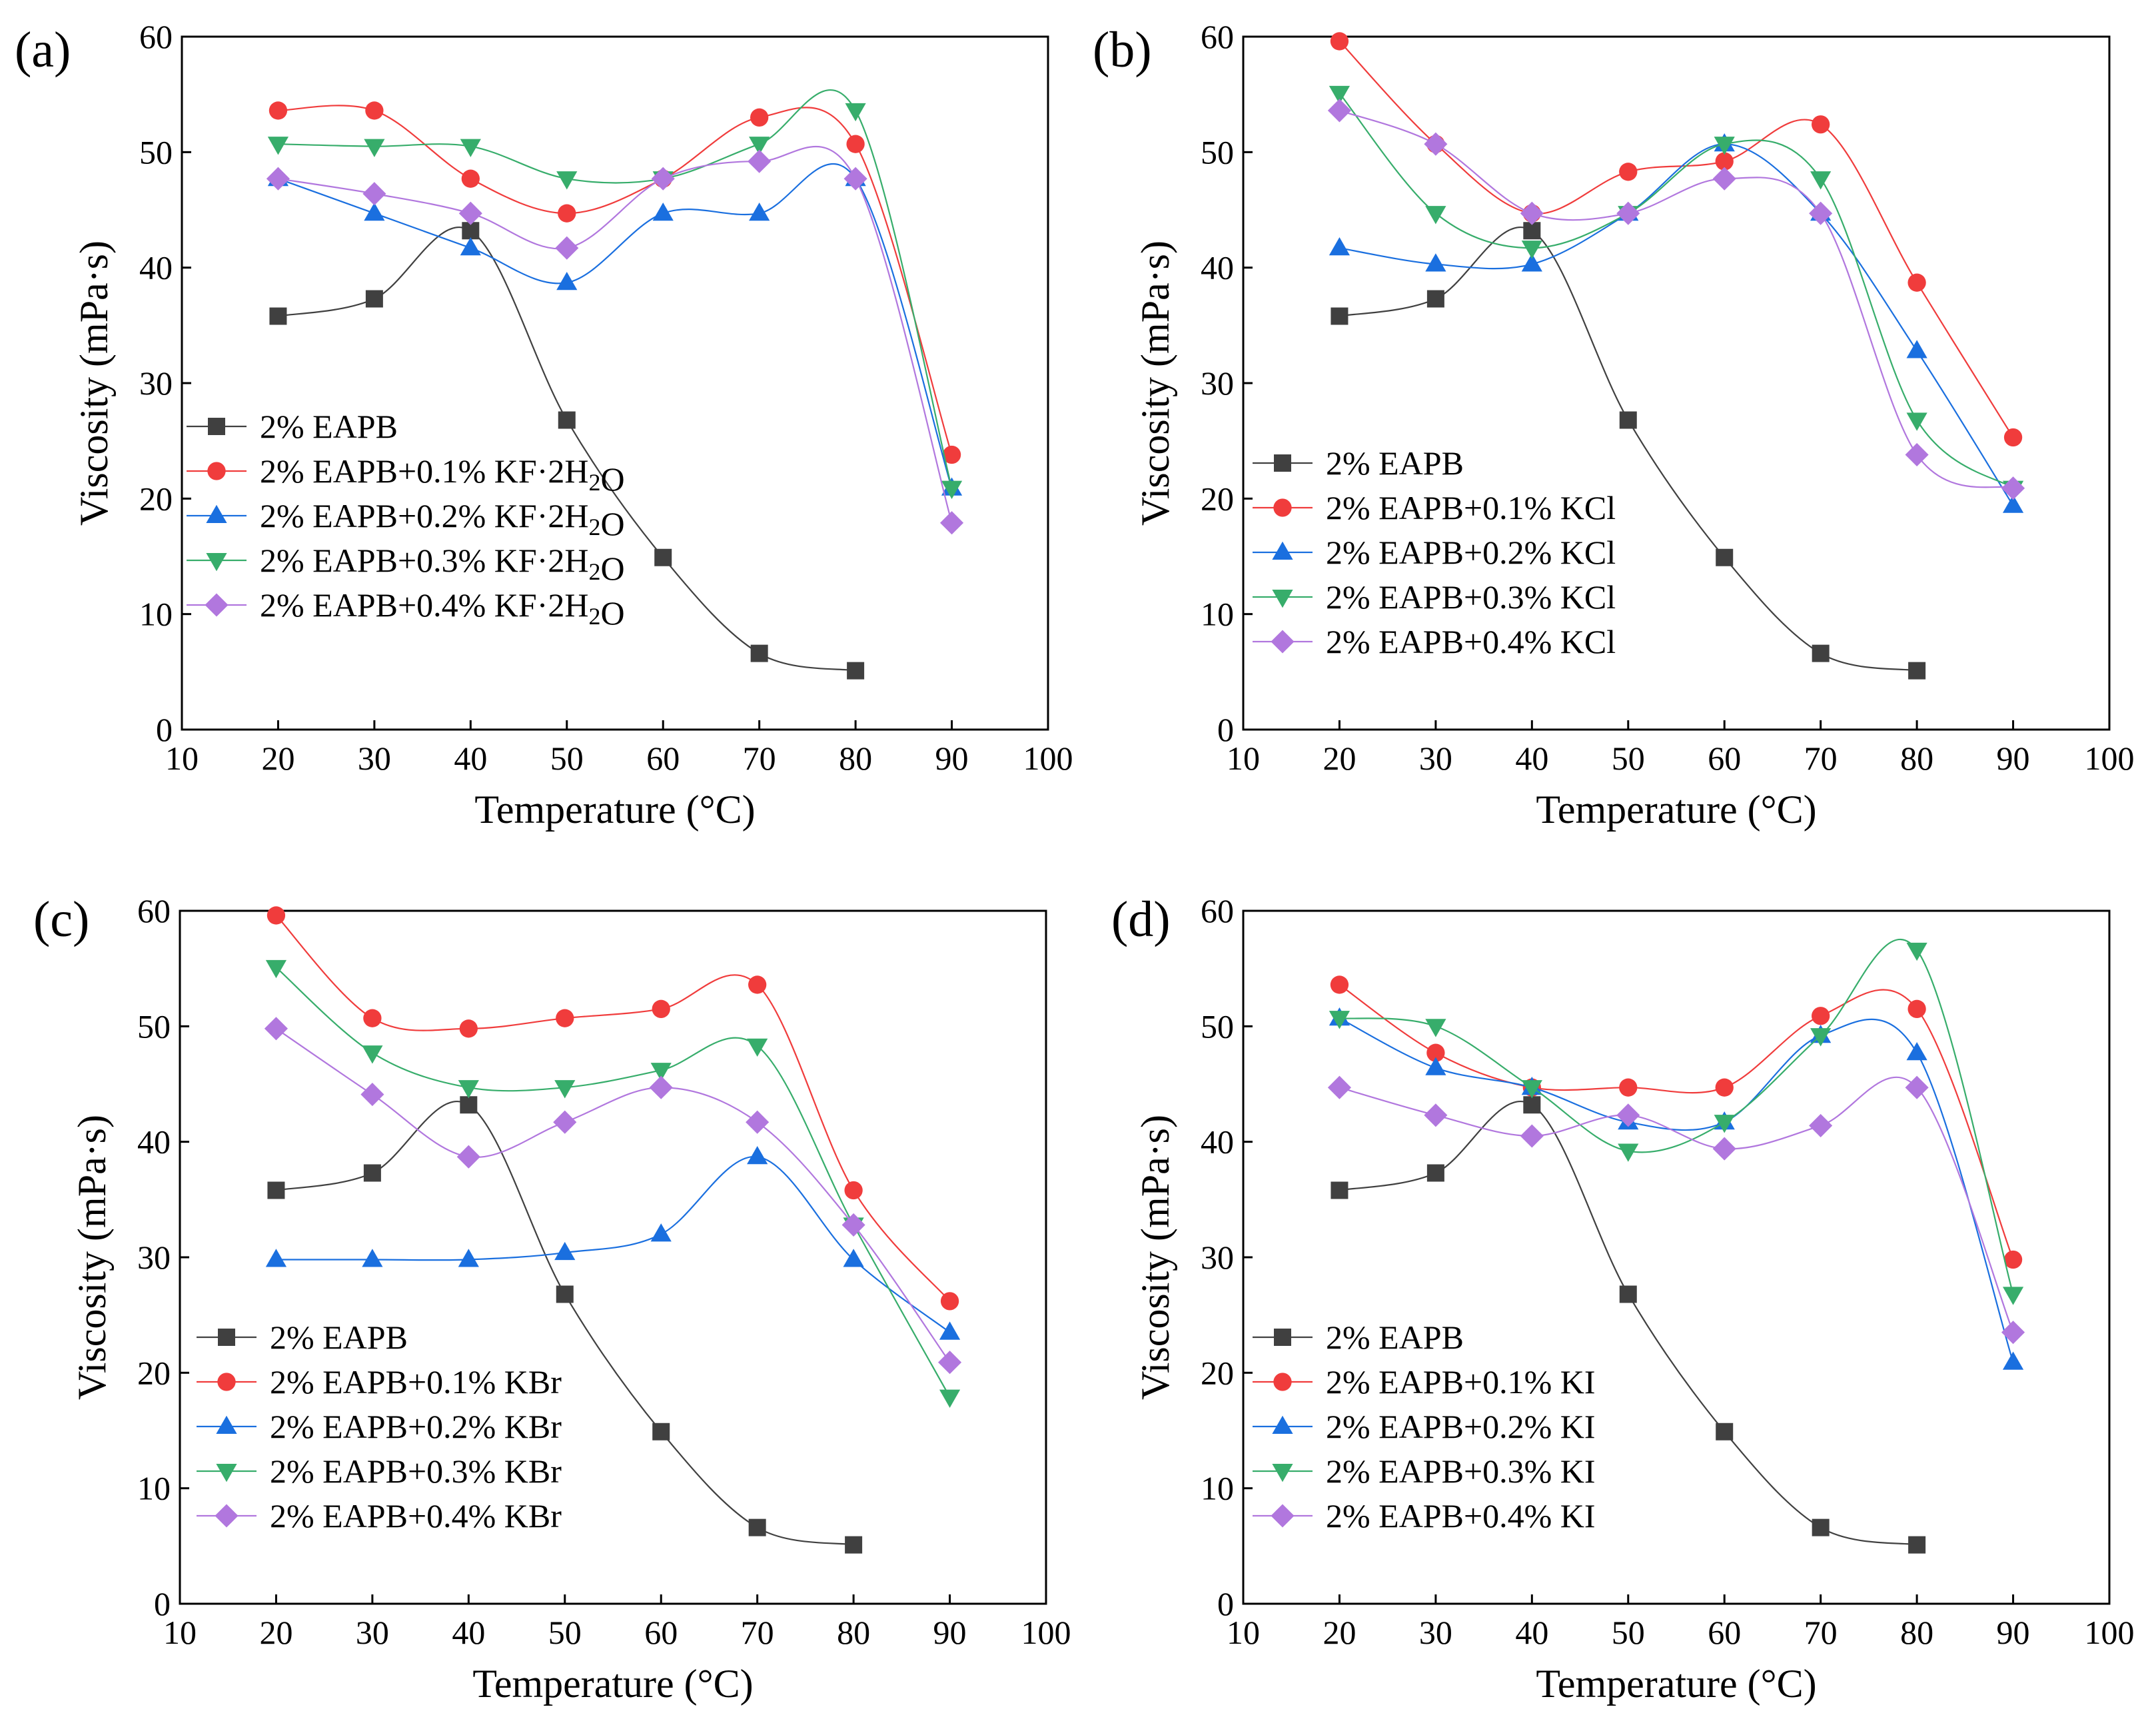 This screenshot has width=2156, height=1735. What do you see at coordinates (162, 1603) in the screenshot?
I see `y-tick-label: 0` at bounding box center [162, 1603].